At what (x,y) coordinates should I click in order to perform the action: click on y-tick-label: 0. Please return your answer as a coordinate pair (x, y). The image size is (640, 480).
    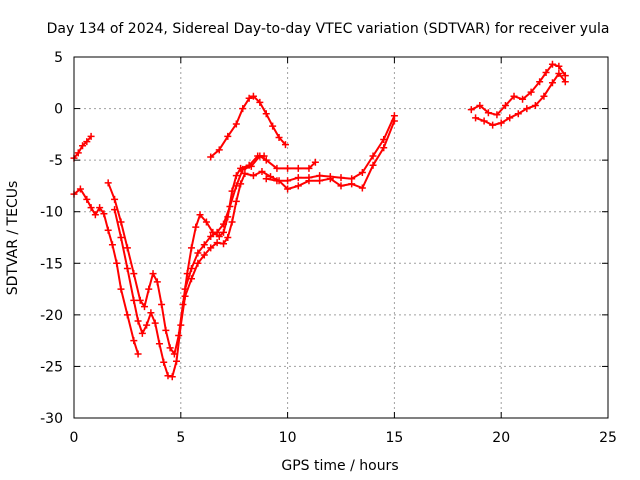
    Looking at the image, I should click on (58, 110).